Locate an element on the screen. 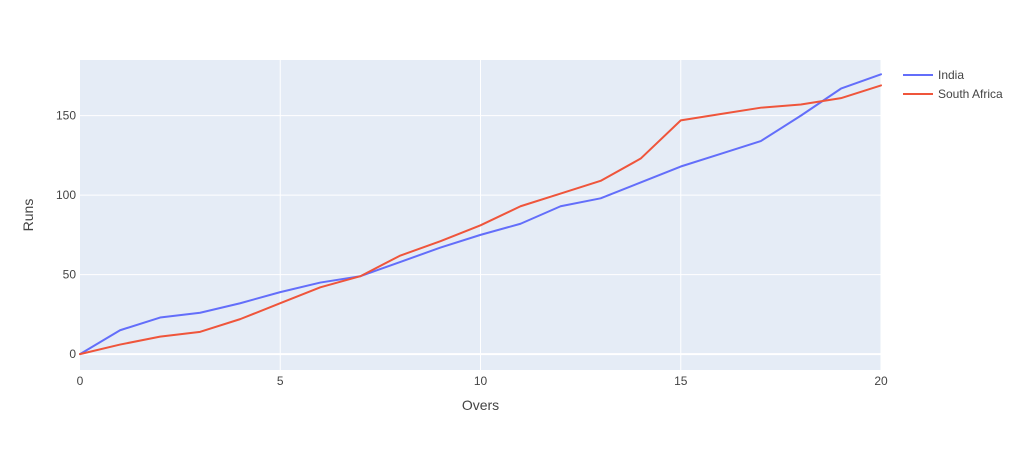 This screenshot has height=450, width=1029. x-axis-ticks: 0 5 10 15 20 is located at coordinates (482, 381).